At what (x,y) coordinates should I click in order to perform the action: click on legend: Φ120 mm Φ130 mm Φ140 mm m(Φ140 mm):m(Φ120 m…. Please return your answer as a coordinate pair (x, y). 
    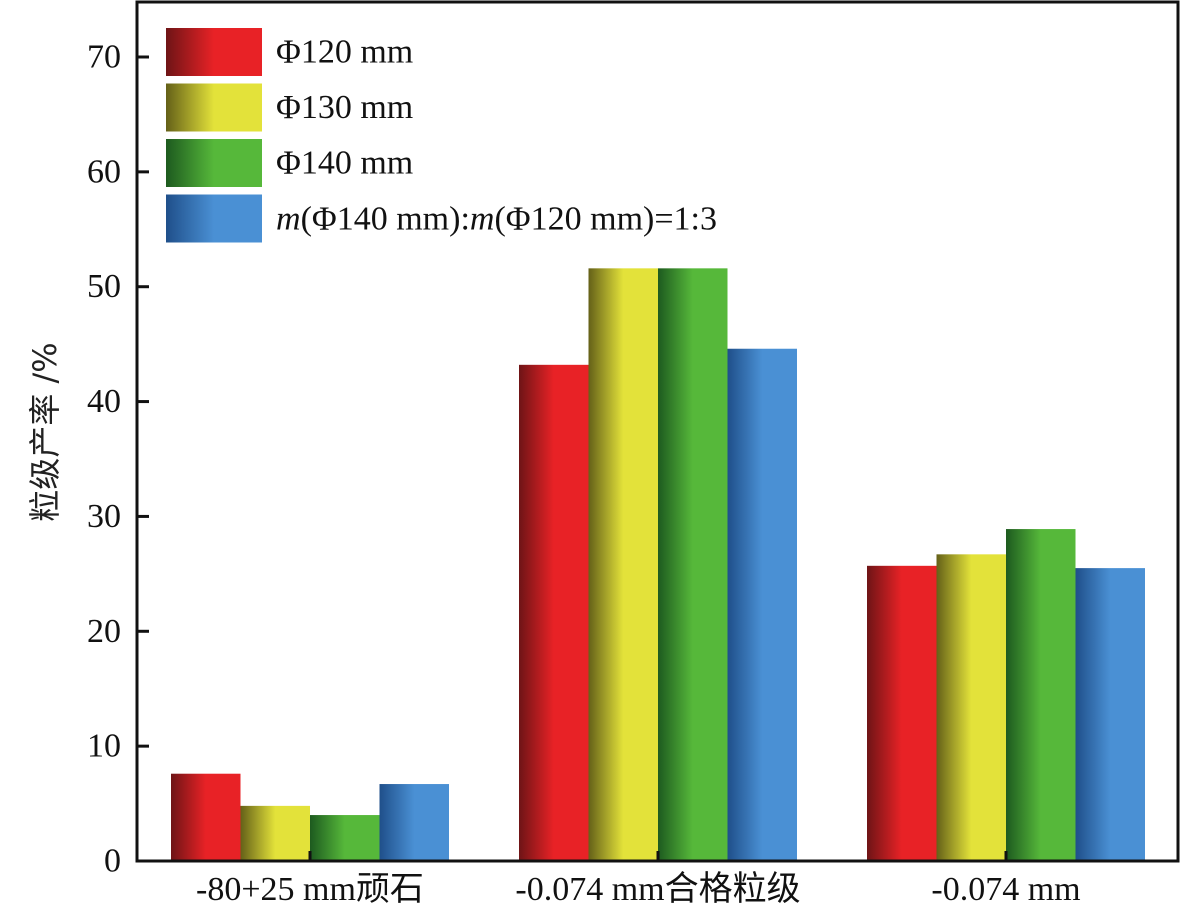
    Looking at the image, I should click on (441, 135).